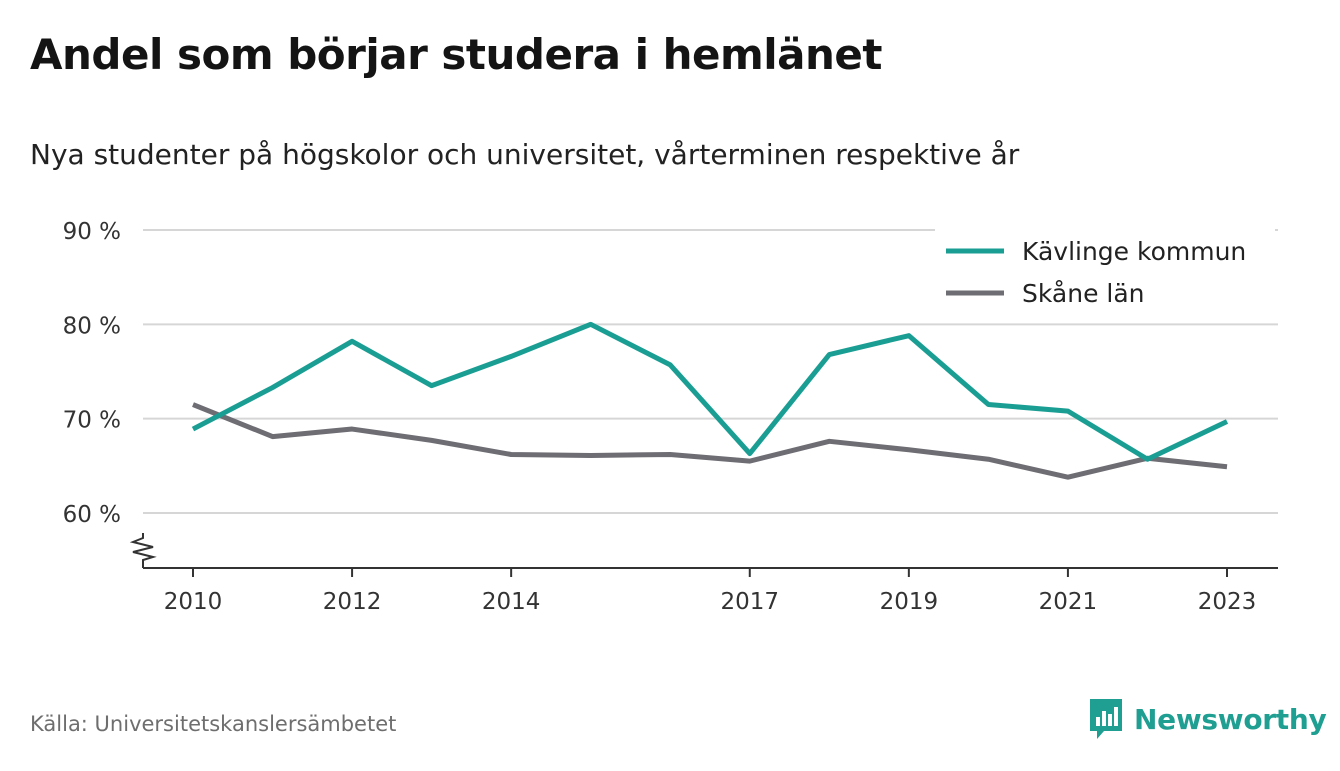  Describe the element at coordinates (92, 515) in the screenshot. I see `y-tick-label: 60 %` at that location.